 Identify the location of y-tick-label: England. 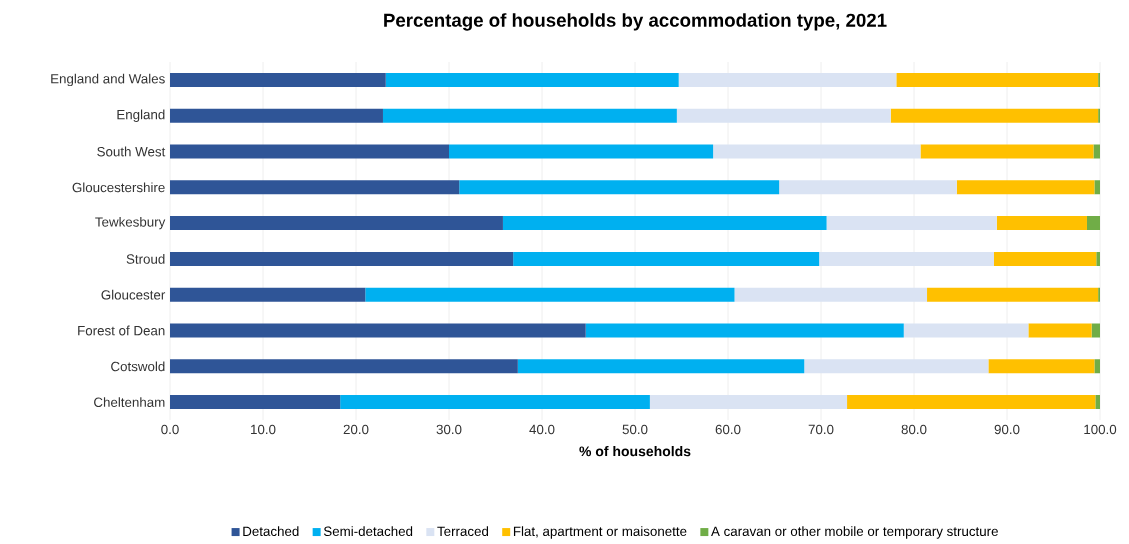
(141, 115).